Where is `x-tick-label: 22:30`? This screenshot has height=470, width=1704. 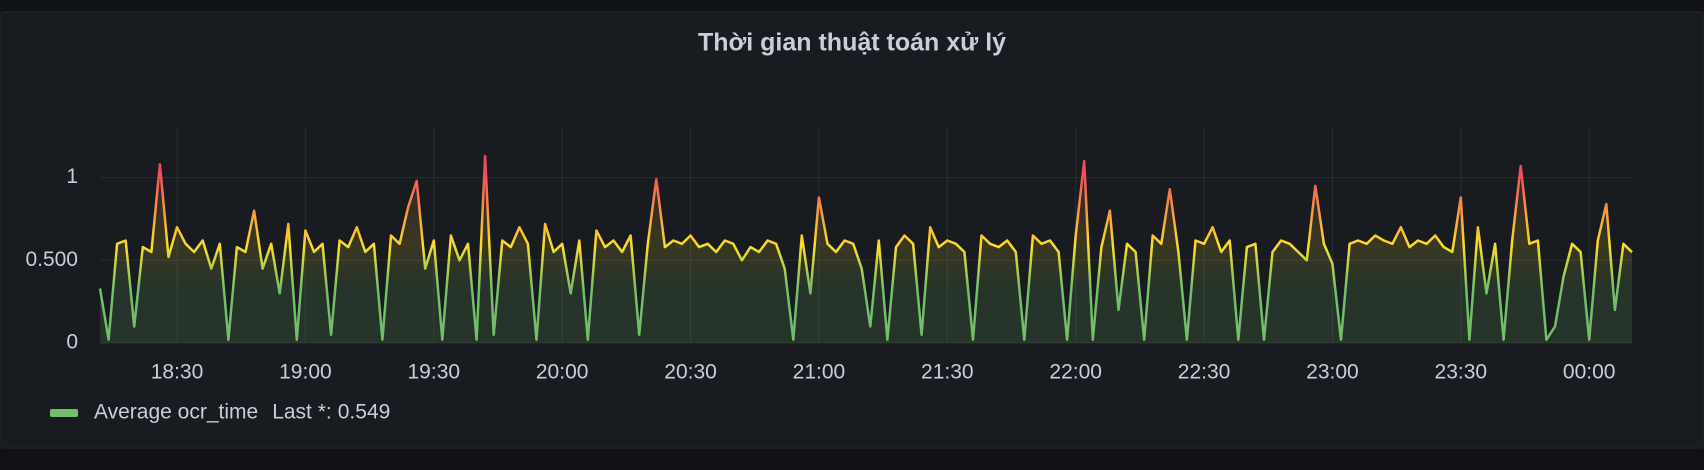
x-tick-label: 22:30 is located at coordinates (1204, 372).